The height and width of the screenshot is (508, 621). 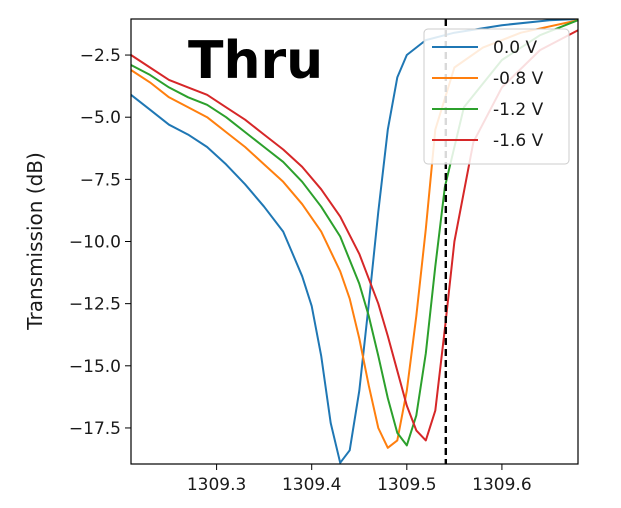 I want to click on x-tick-label: 1309.4, so click(x=311, y=485).